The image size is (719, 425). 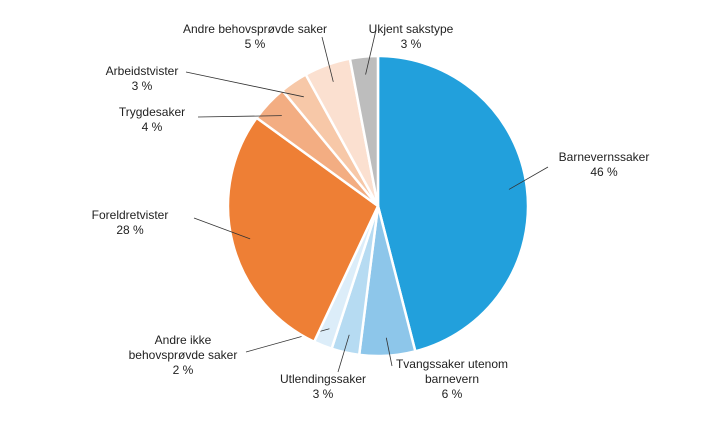 What do you see at coordinates (183, 347) in the screenshot?
I see `category-label: Andre ikke behovsprøvde saker` at bounding box center [183, 347].